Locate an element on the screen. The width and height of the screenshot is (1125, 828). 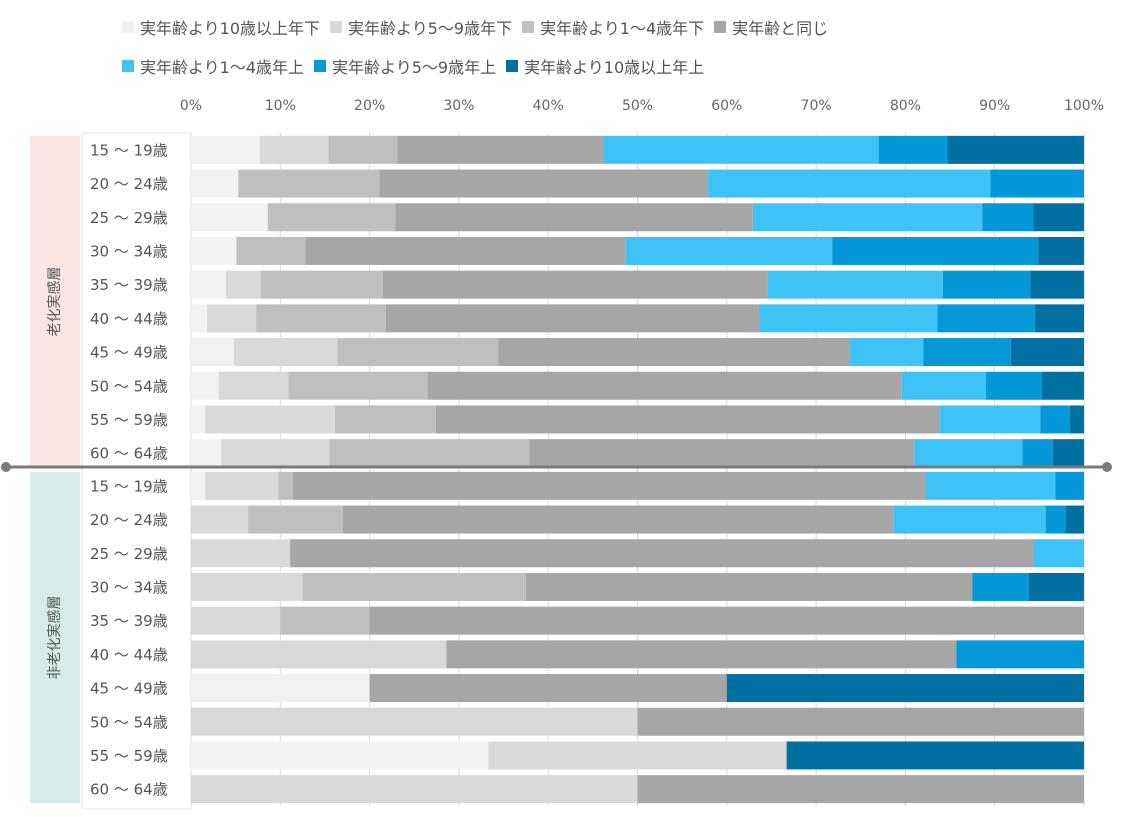
group-label: 老化実感層 is located at coordinates (54, 302).